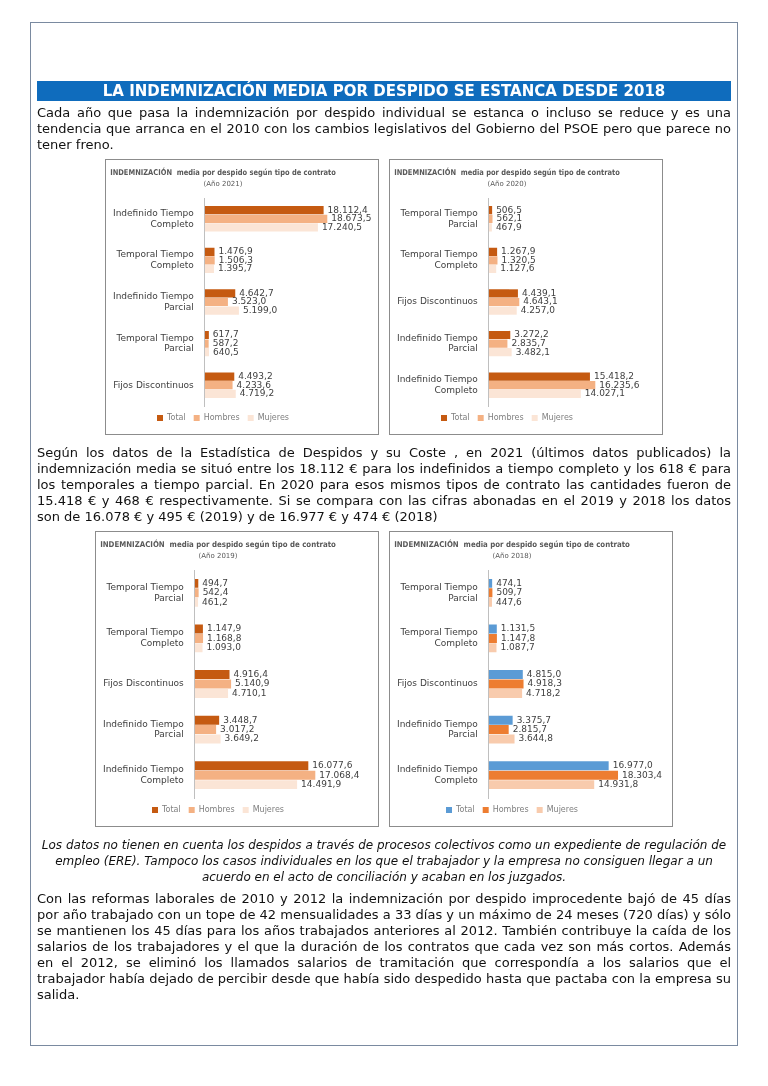 This screenshot has width=768, height=1086. I want to click on data-label: 1.131,5, so click(518, 628).